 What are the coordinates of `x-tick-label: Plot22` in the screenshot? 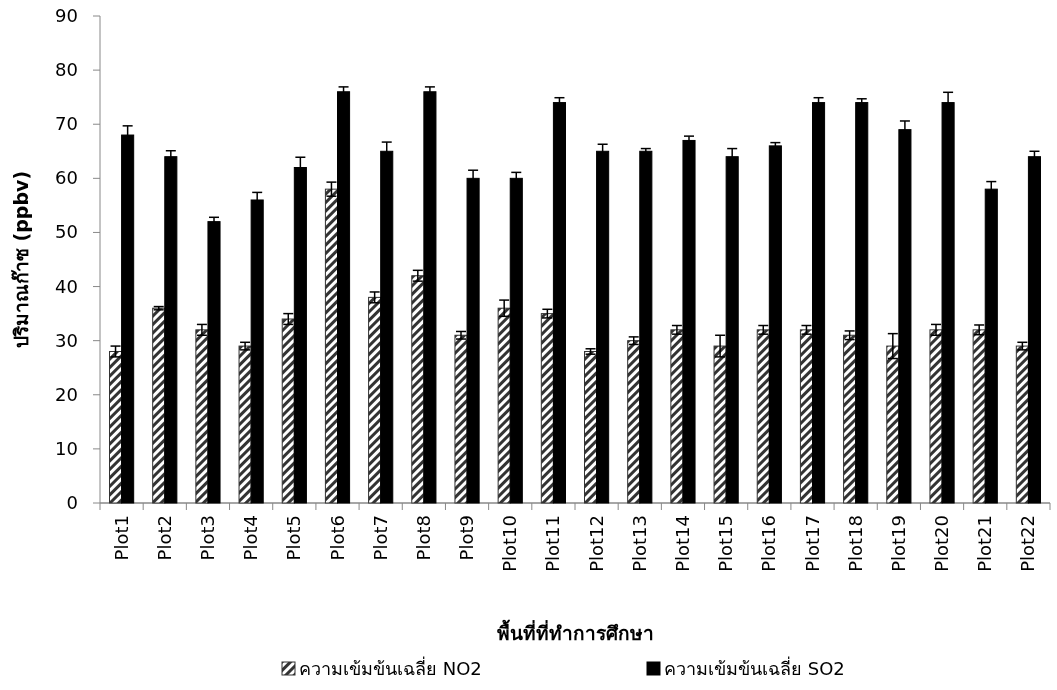 It's located at (1028, 543).